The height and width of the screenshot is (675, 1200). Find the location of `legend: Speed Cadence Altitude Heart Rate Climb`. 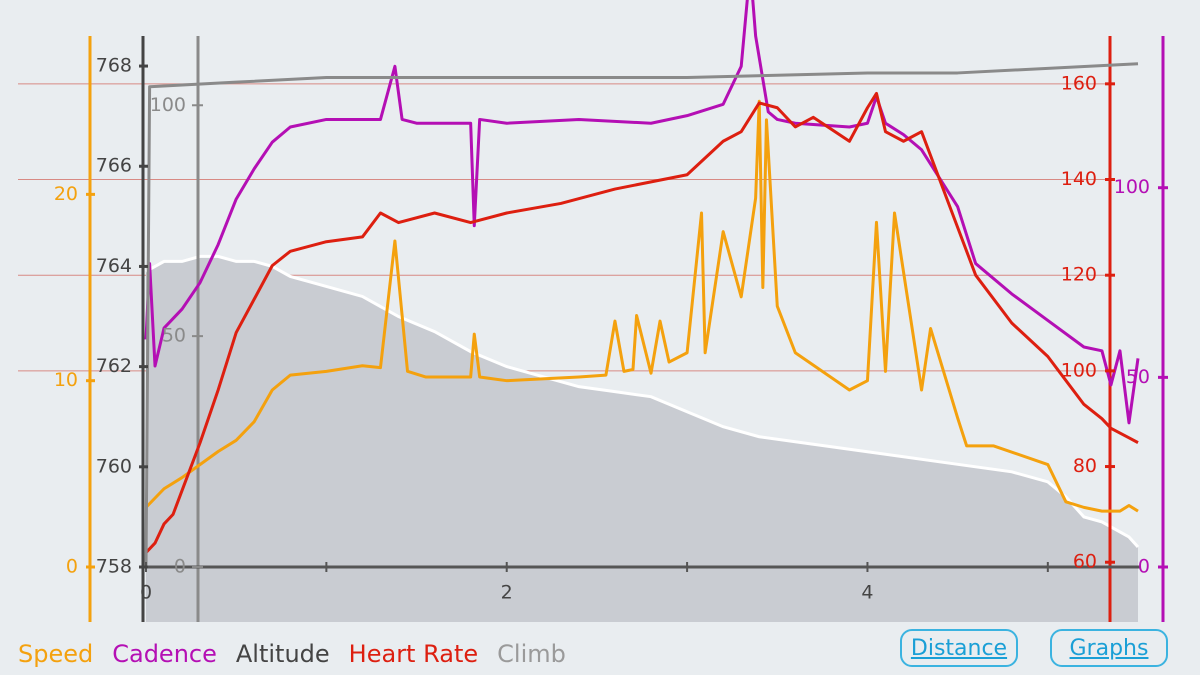

legend: Speed Cadence Altitude Heart Rate Climb is located at coordinates (292, 654).